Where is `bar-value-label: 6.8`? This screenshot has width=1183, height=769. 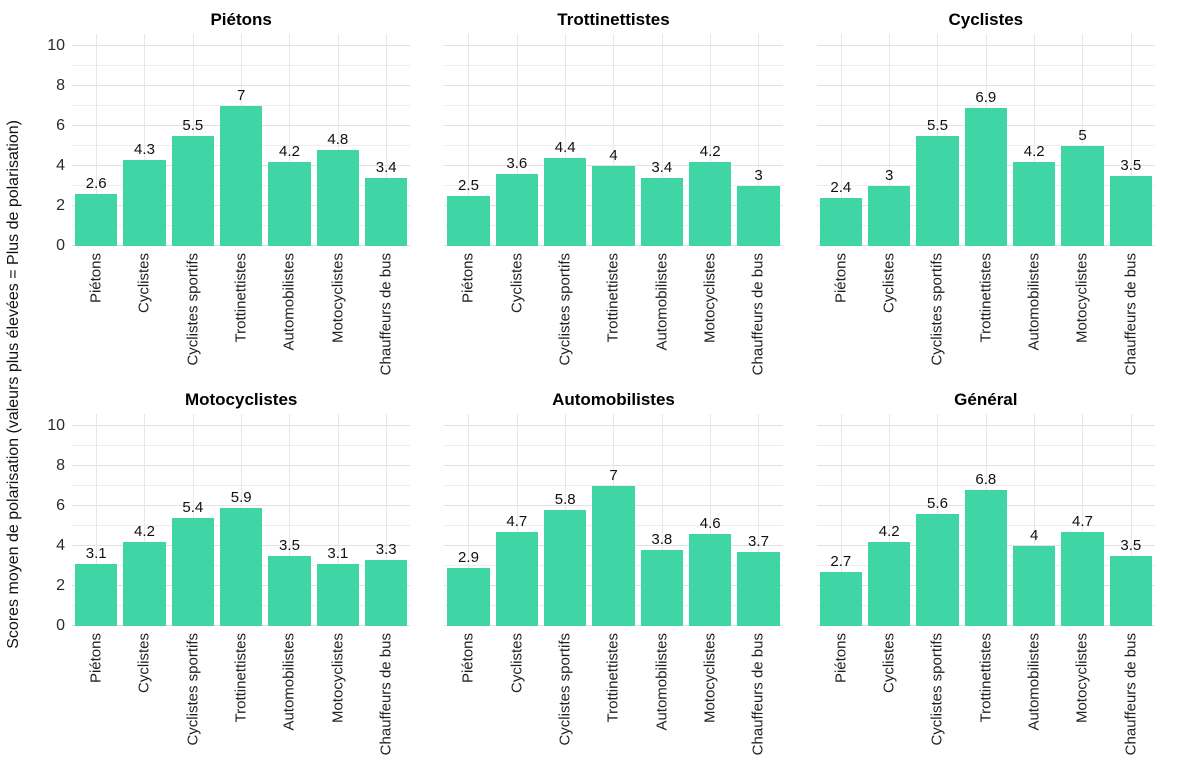
bar-value-label: 6.8 is located at coordinates (986, 479).